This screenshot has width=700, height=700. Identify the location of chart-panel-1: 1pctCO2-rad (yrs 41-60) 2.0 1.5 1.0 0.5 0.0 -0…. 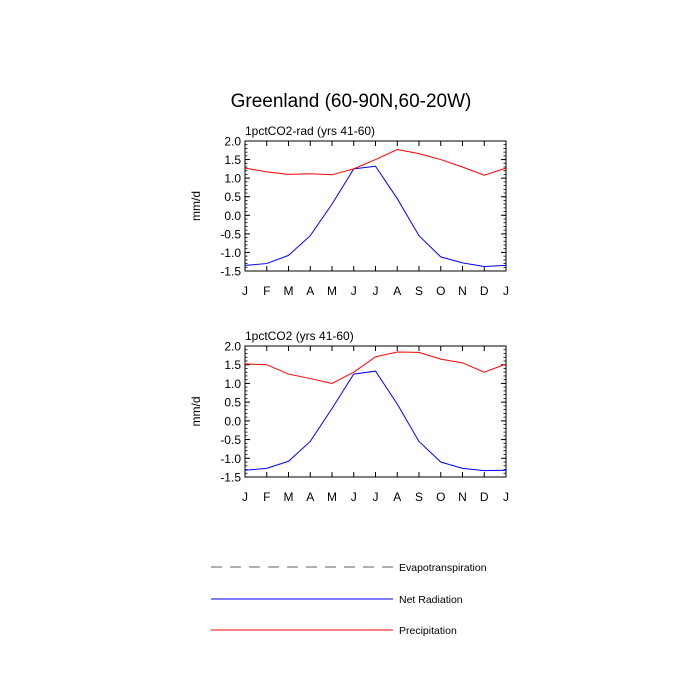
(349, 211).